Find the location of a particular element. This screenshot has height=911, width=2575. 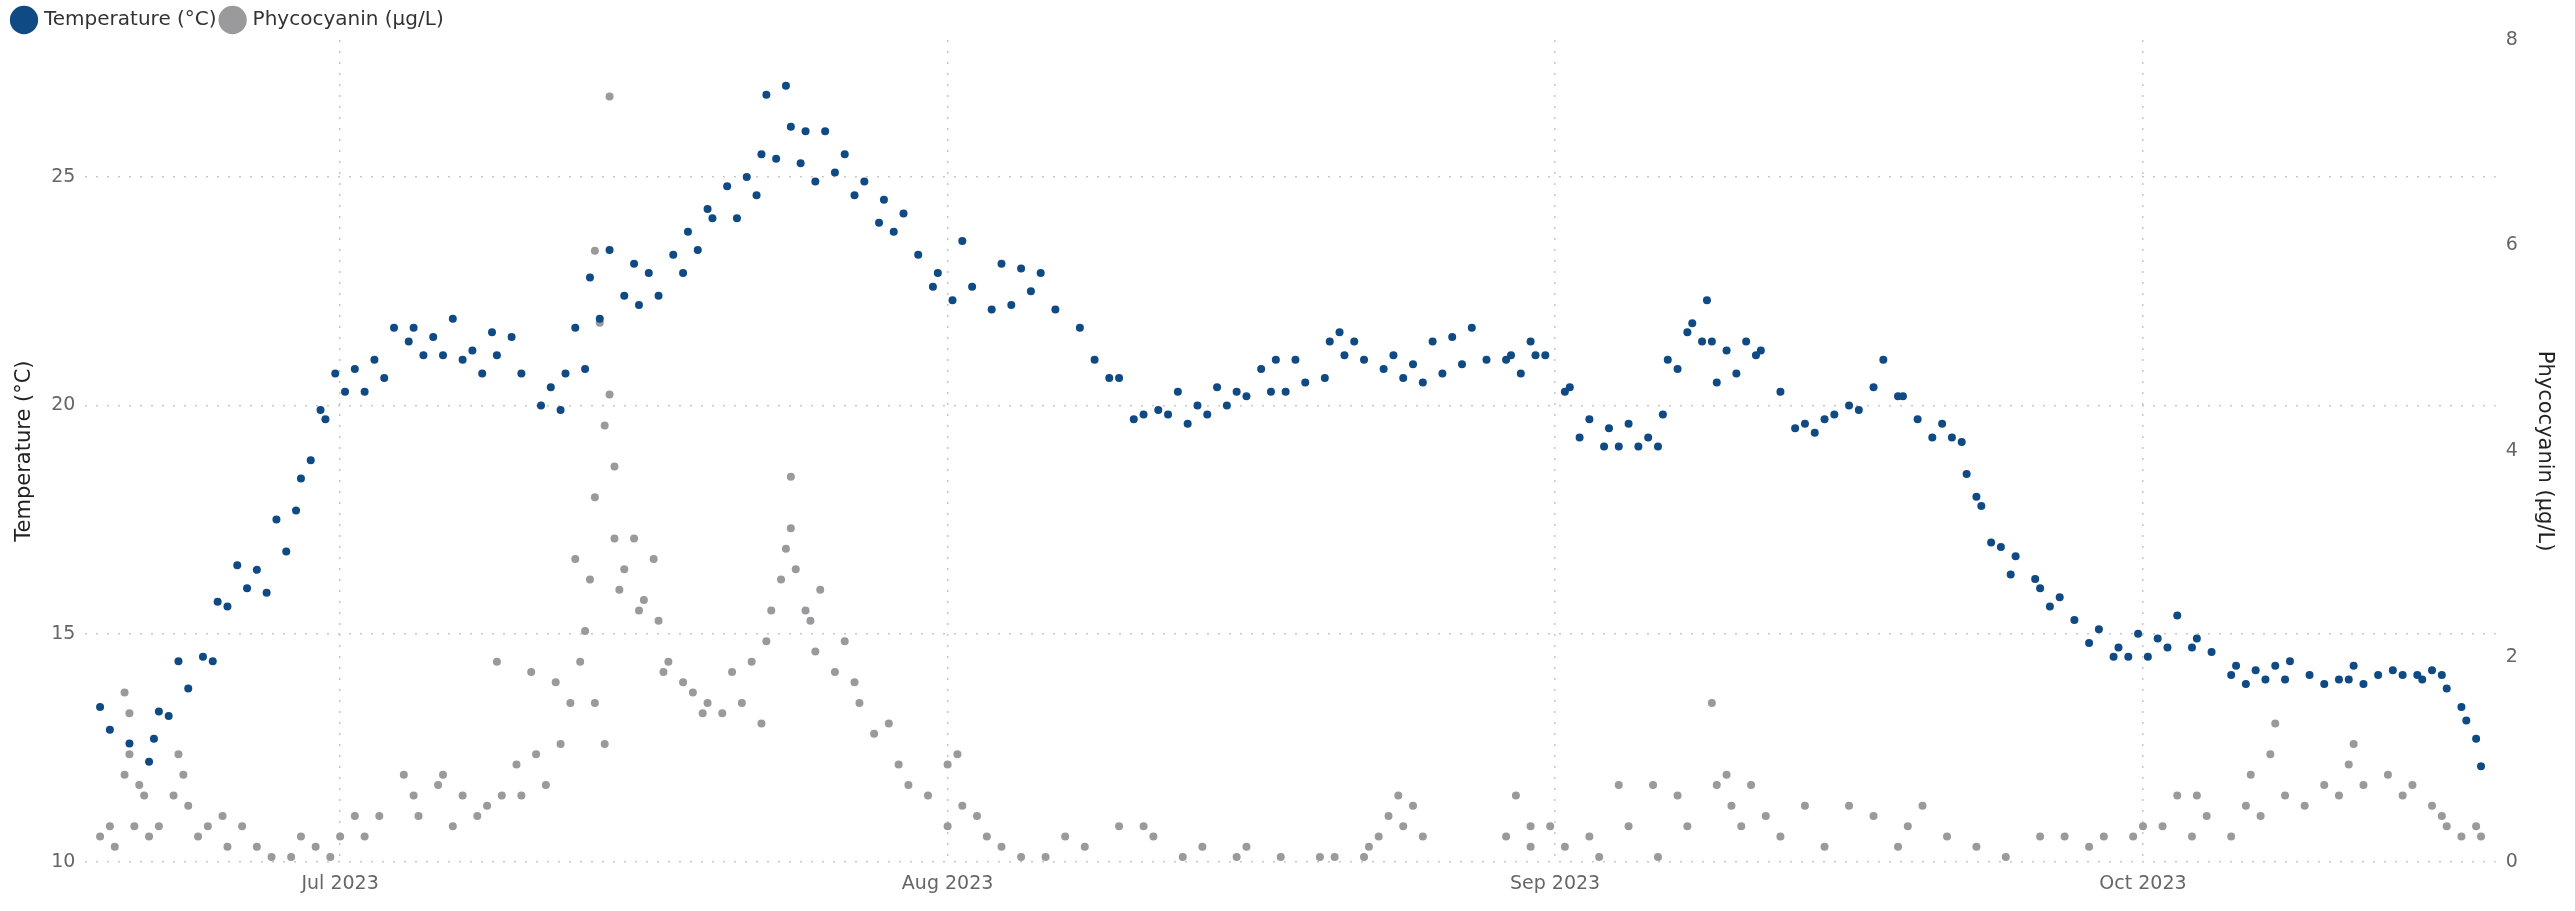

y2-tick-label: 2 is located at coordinates (2511, 654).